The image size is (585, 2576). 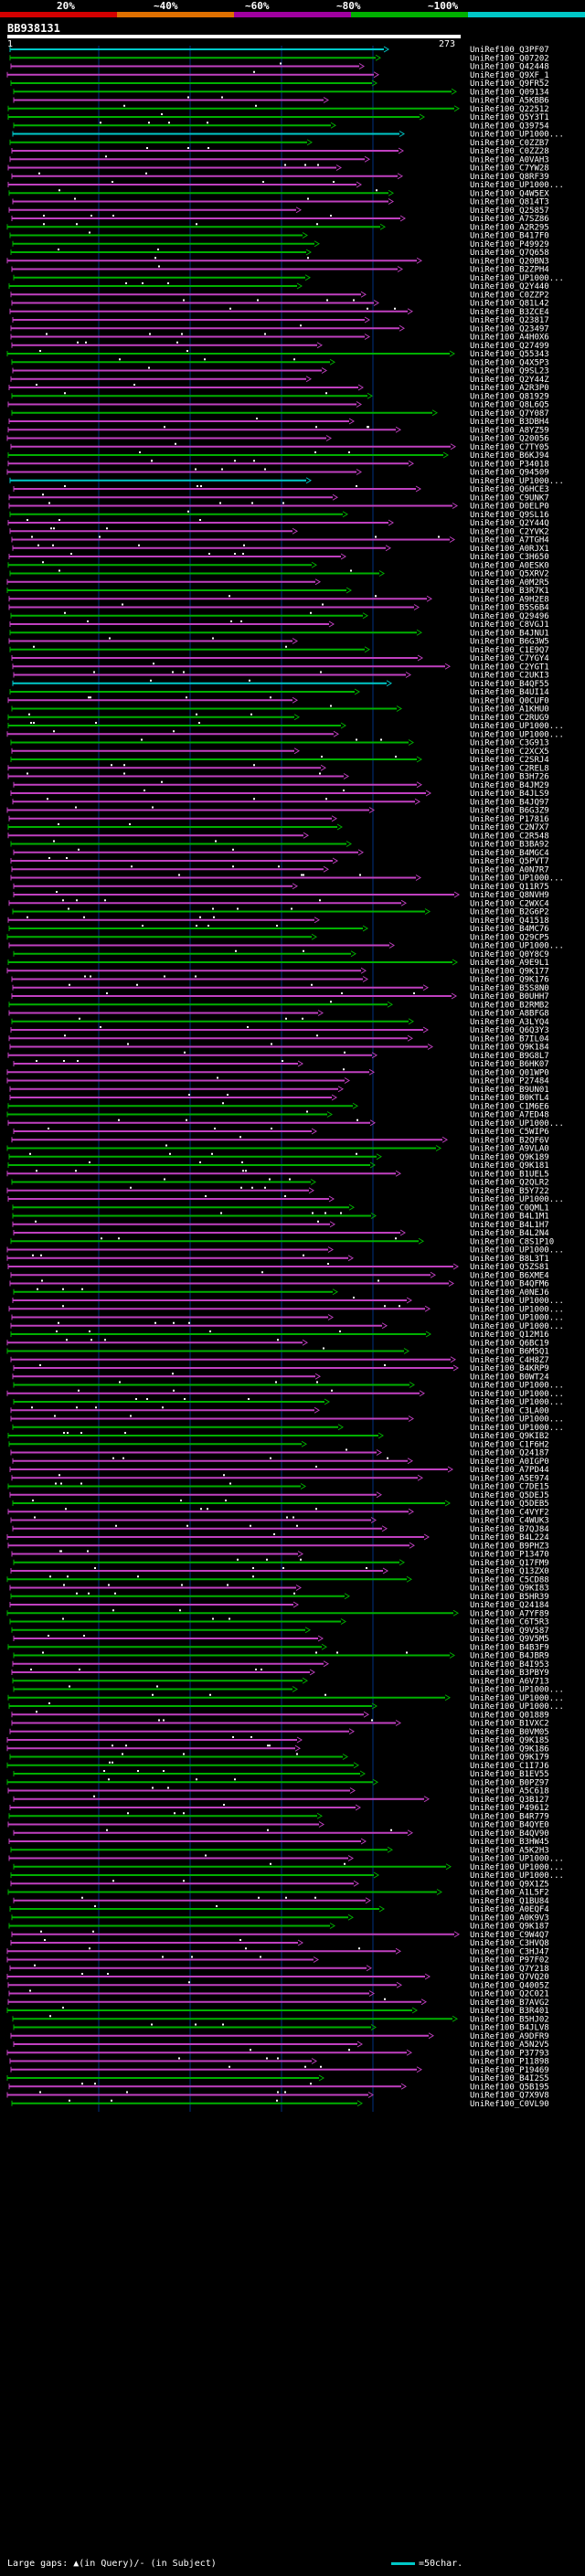 What do you see at coordinates (510, 710) in the screenshot?
I see `hit-id-label: UniRef100_A1KHU0` at bounding box center [510, 710].